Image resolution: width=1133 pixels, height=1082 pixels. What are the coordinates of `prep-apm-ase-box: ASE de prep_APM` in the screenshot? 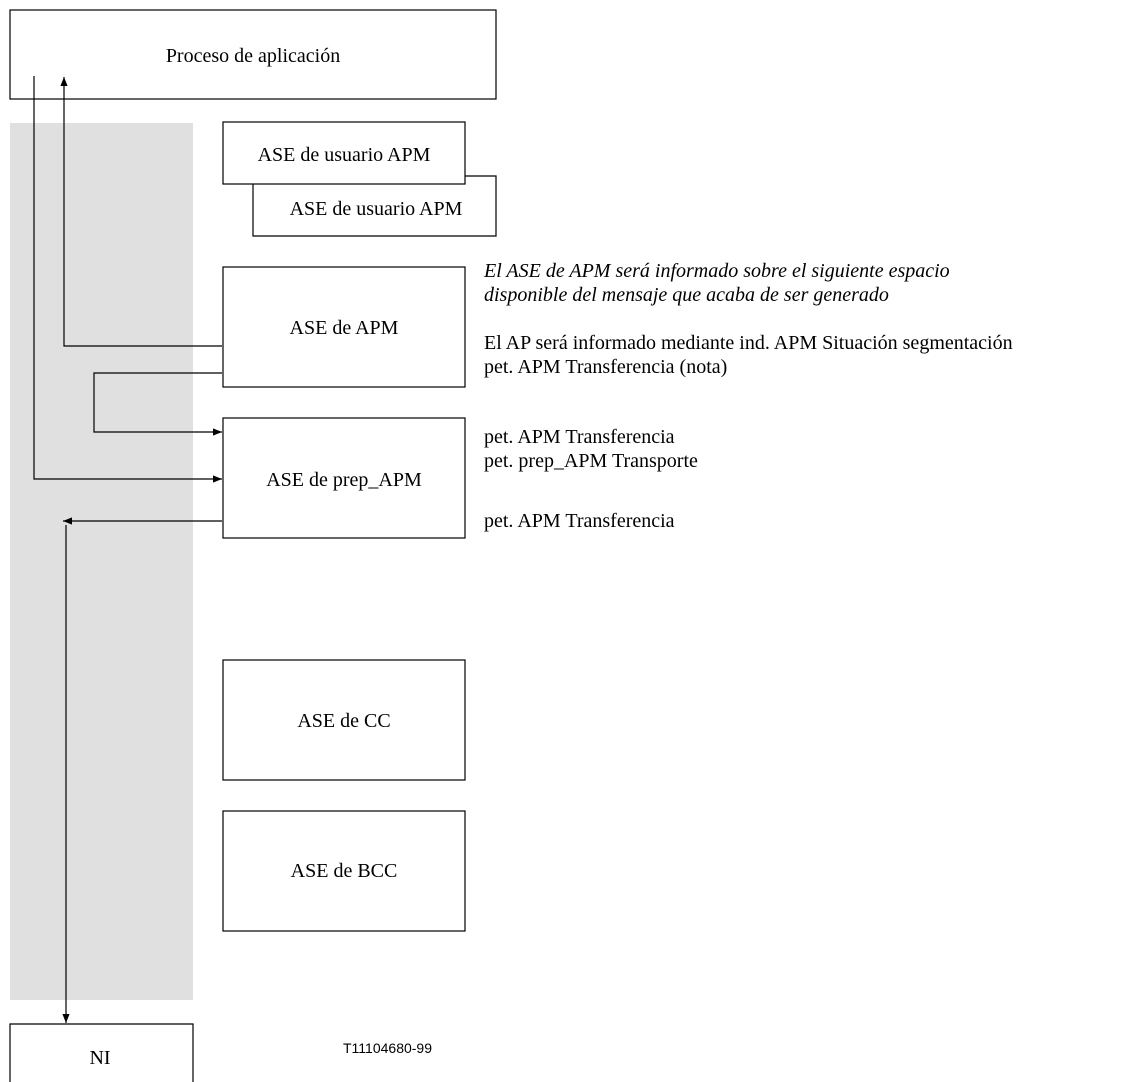 It's located at (344, 478).